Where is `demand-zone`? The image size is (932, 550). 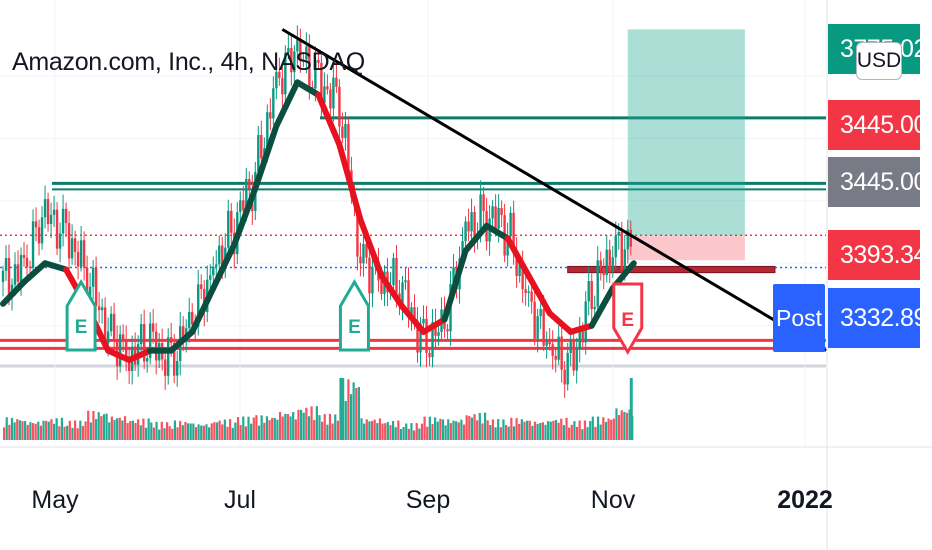 demand-zone is located at coordinates (671, 269).